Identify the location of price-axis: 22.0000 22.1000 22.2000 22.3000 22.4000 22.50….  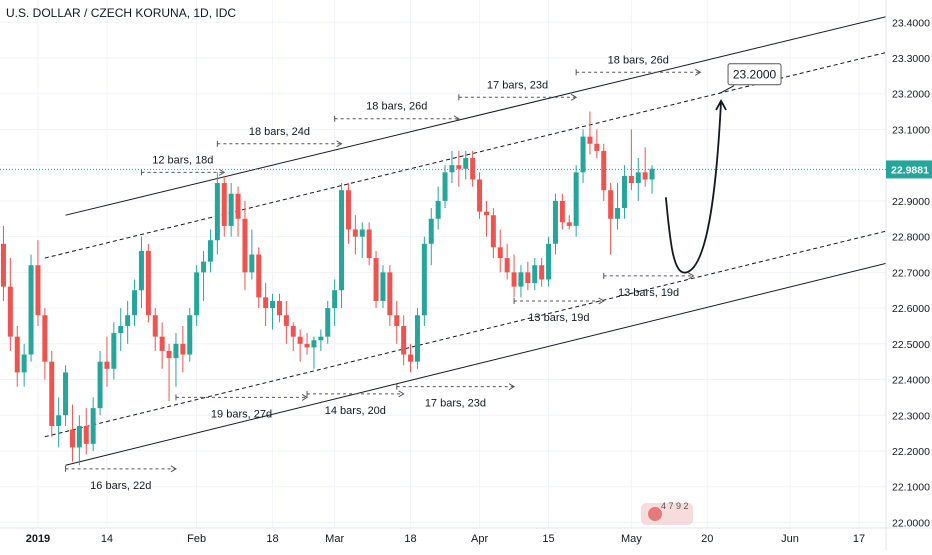
(911, 273).